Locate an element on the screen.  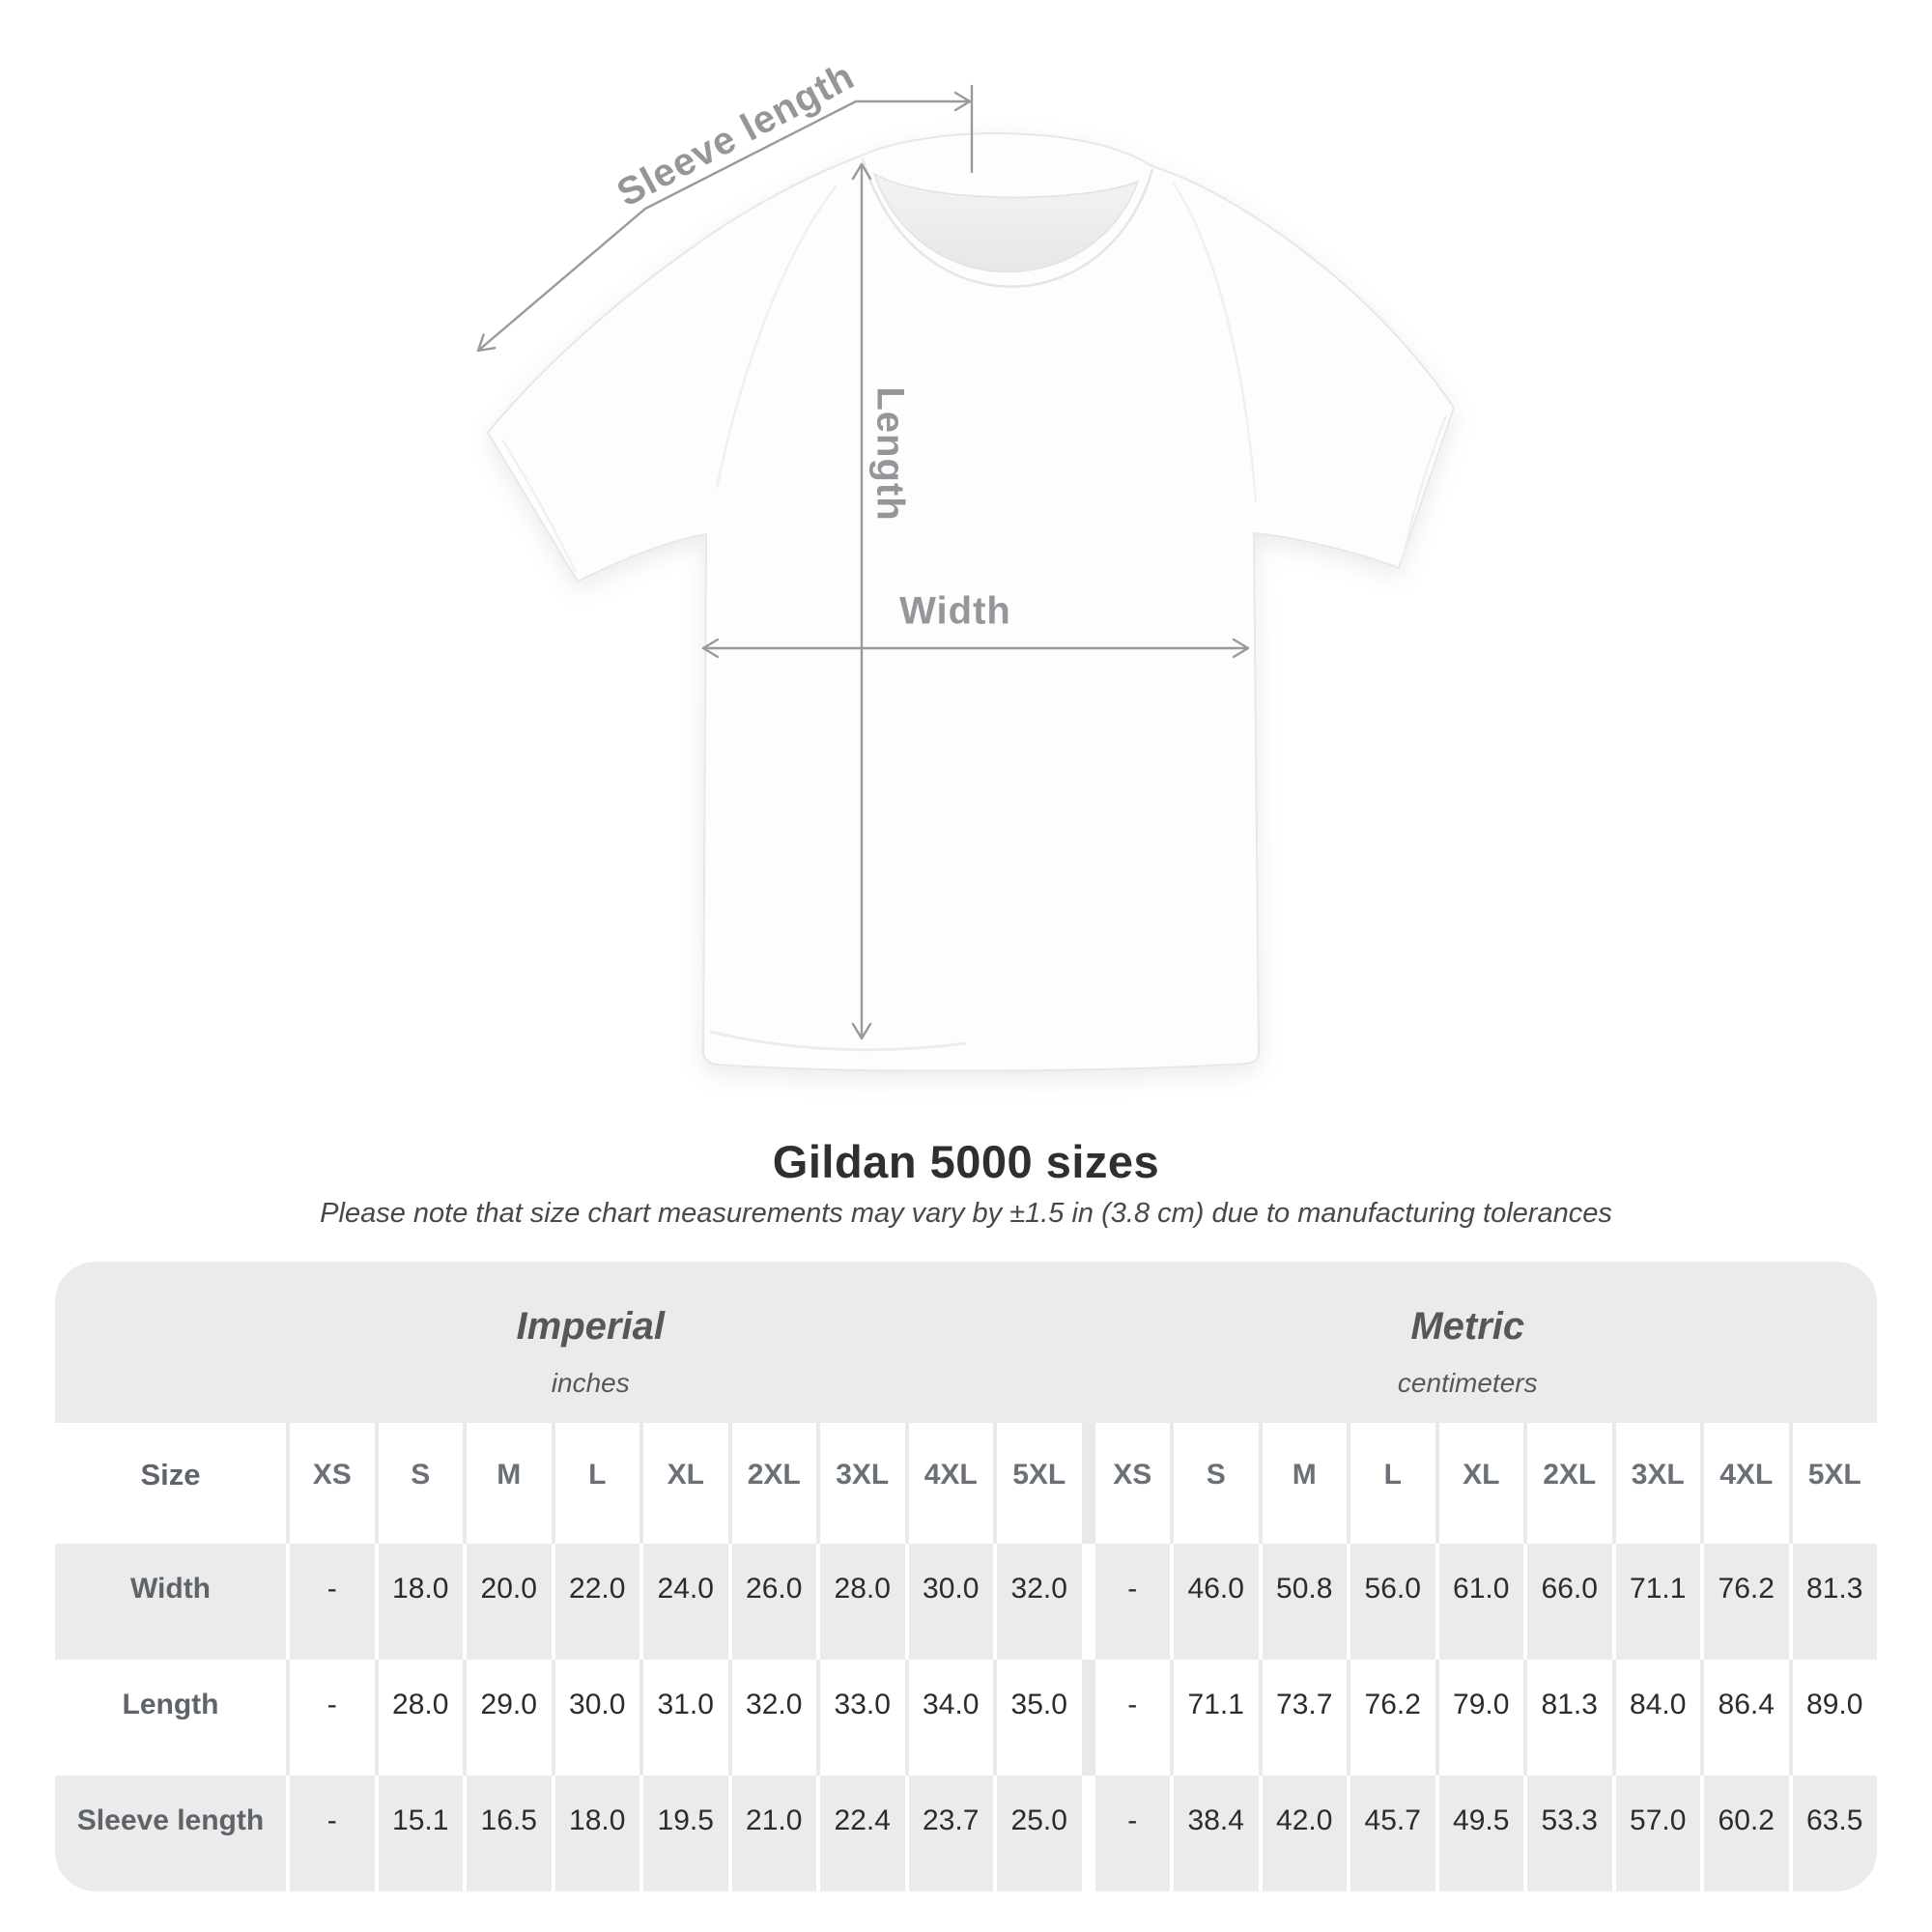
cell: 53.3 is located at coordinates (1567, 1833).